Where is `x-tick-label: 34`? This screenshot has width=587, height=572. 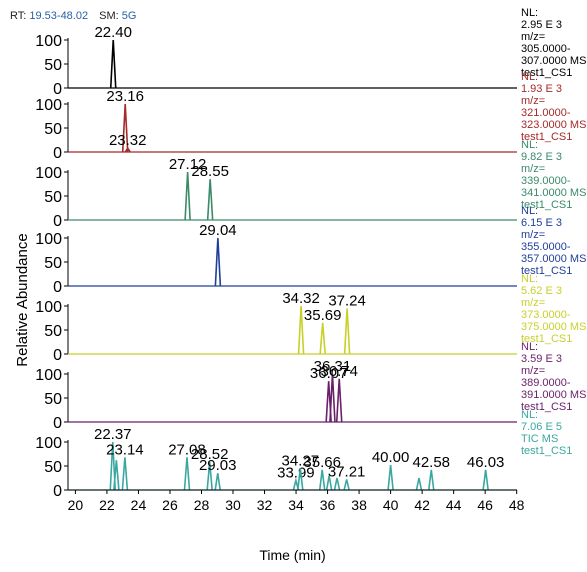
x-tick-label: 34 is located at coordinates (296, 505).